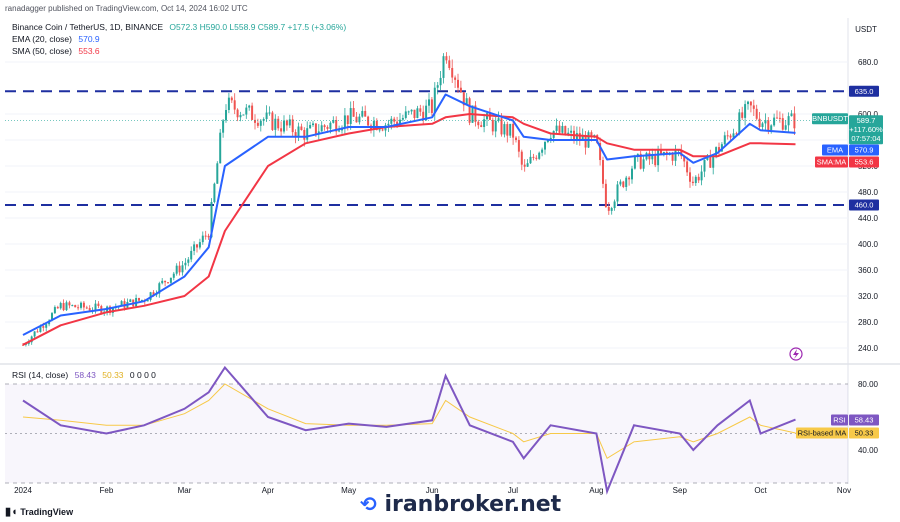  I want to click on sma-legend: SMA (50, close) 553.6, so click(56, 51).